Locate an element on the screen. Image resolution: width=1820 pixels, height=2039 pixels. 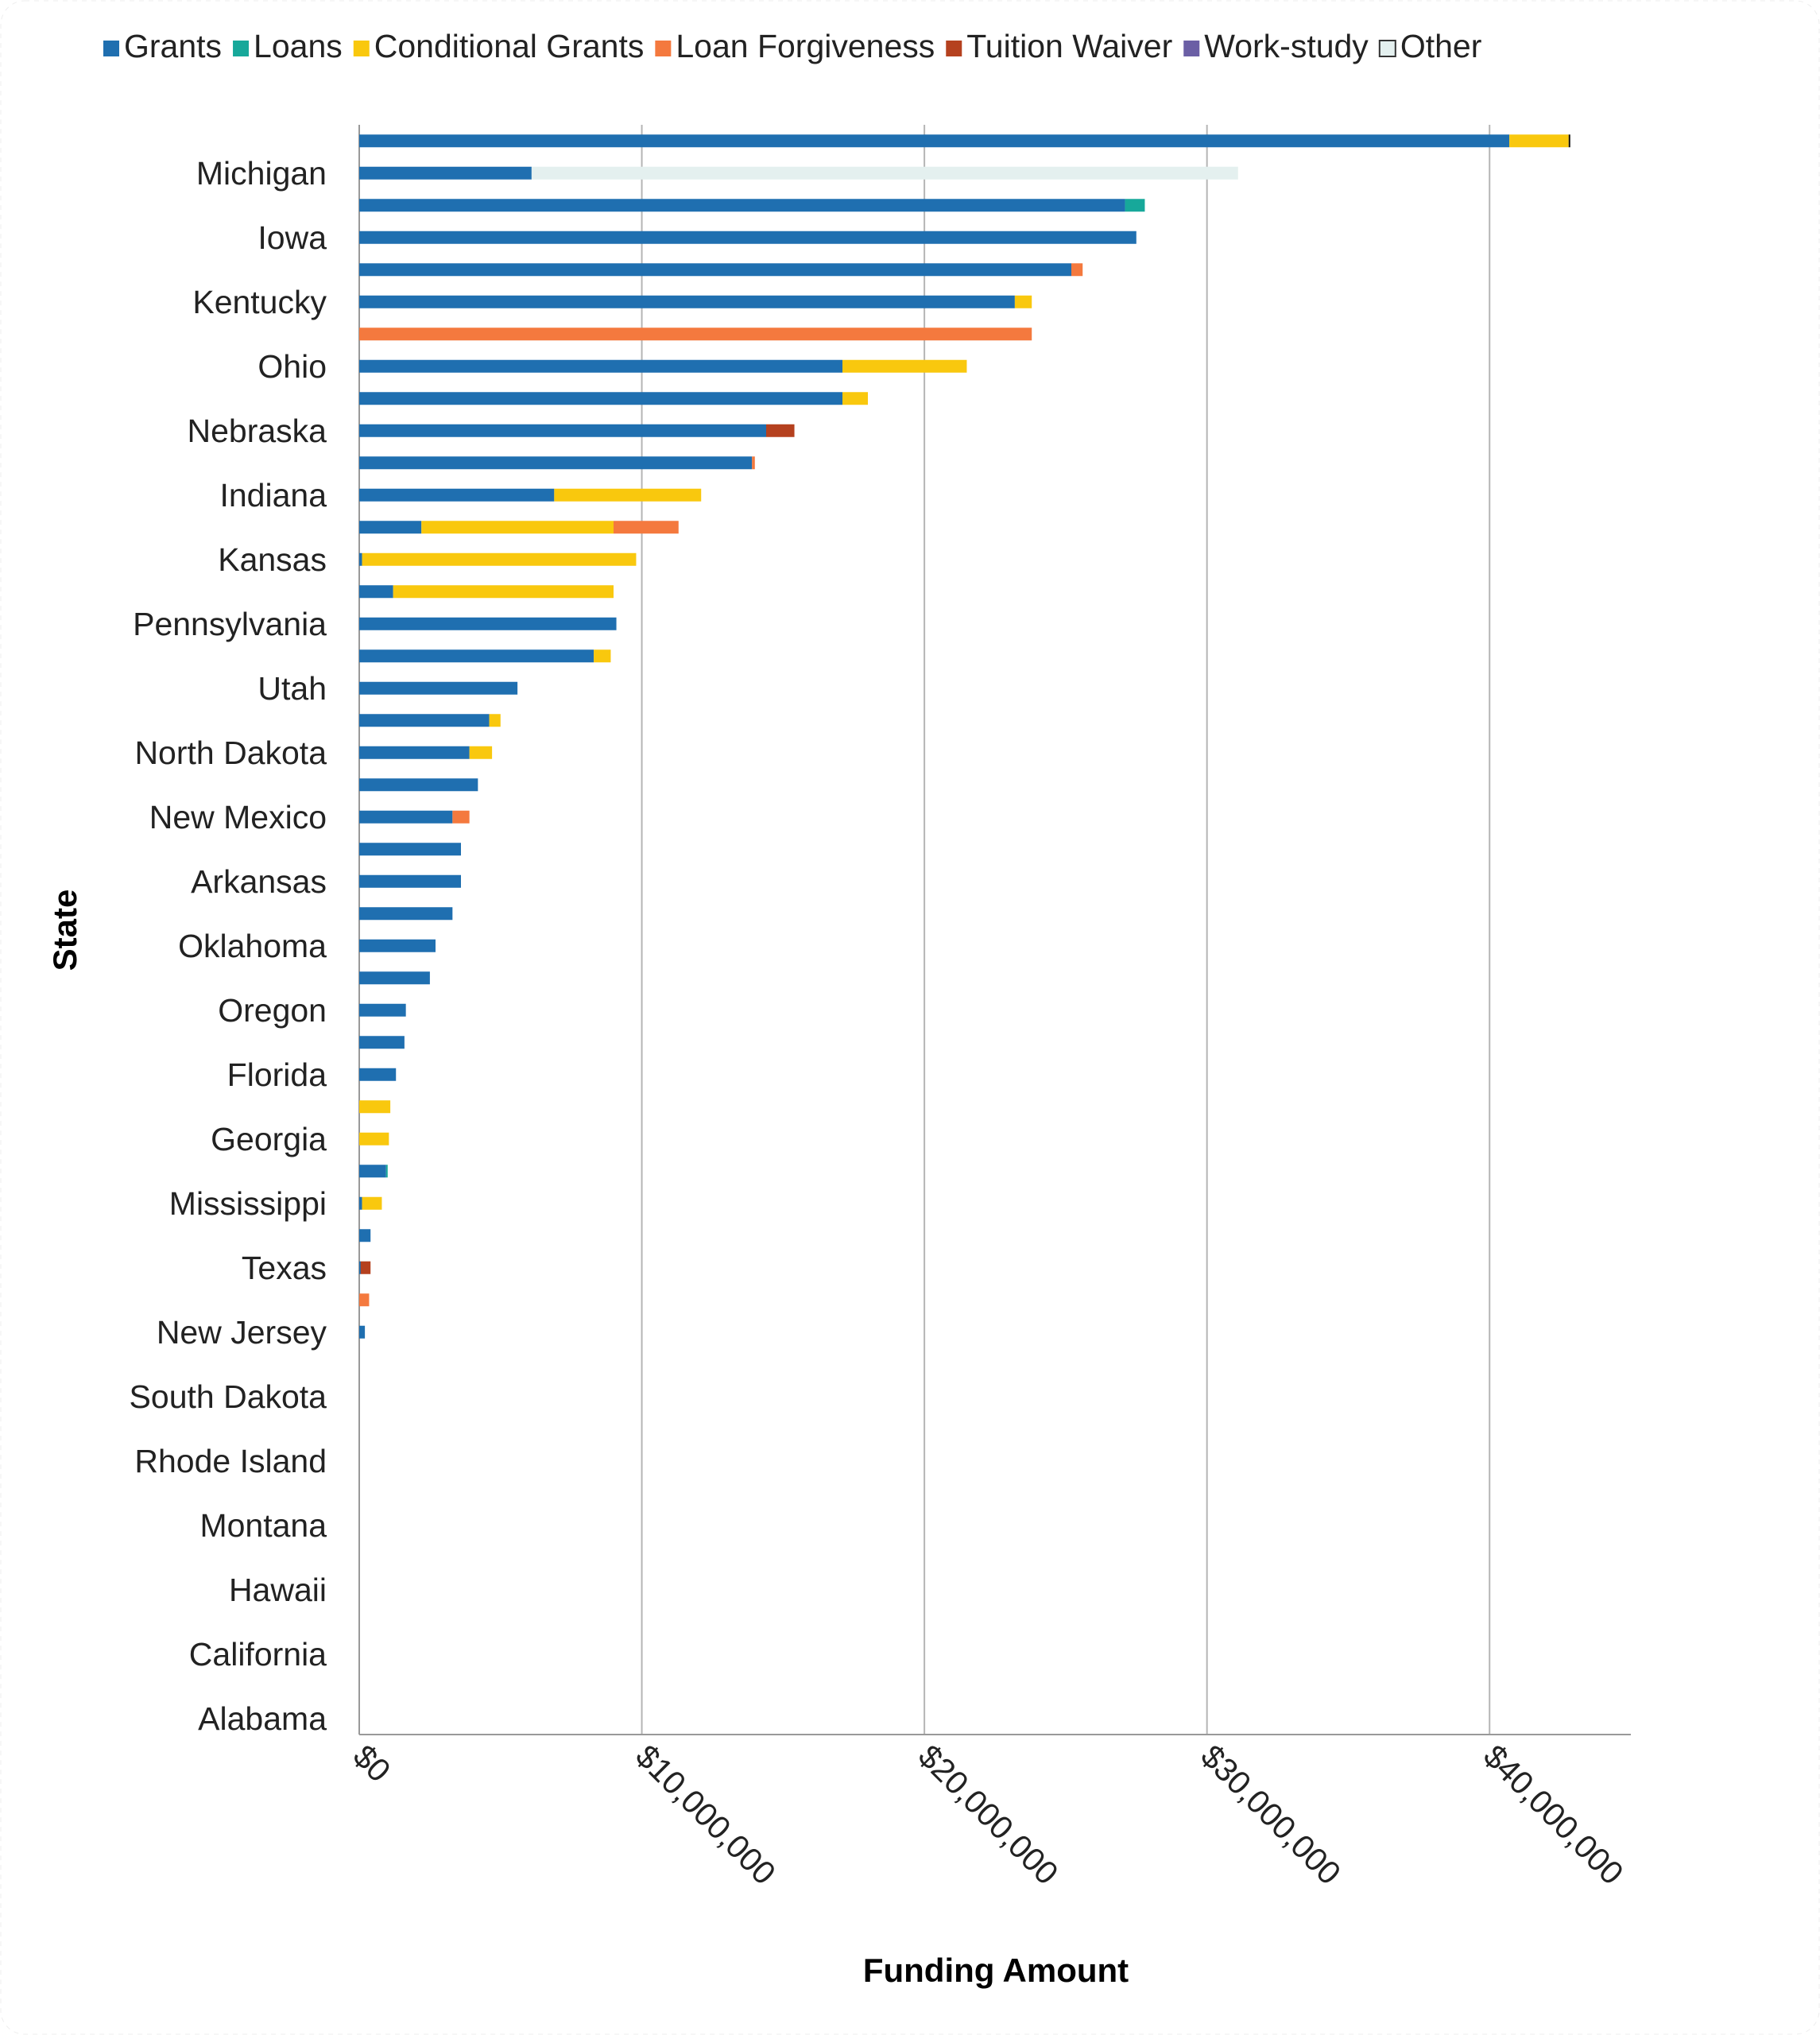
y-tick-label: South Dakota is located at coordinates (228, 1396).